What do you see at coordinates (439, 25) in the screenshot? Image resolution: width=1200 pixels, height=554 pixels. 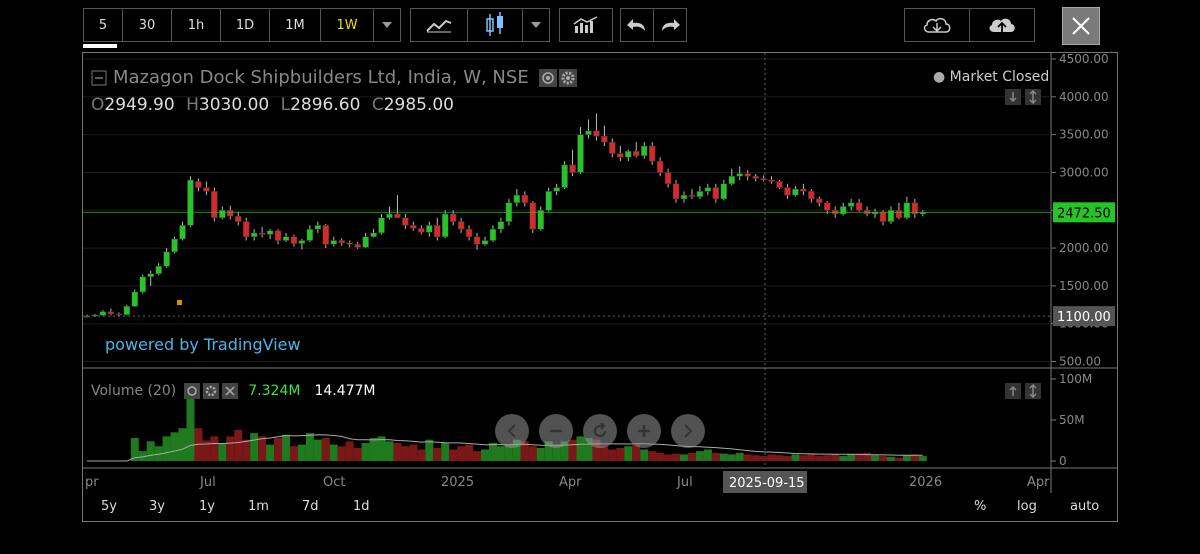 I see `chart-type-line-button` at bounding box center [439, 25].